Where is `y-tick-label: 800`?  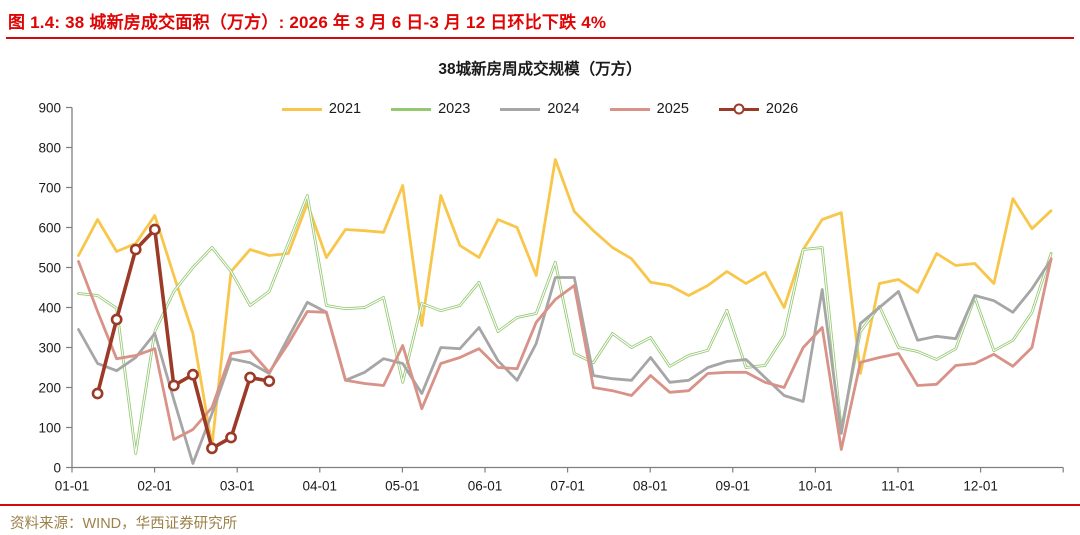 y-tick-label: 800 is located at coordinates (49, 148).